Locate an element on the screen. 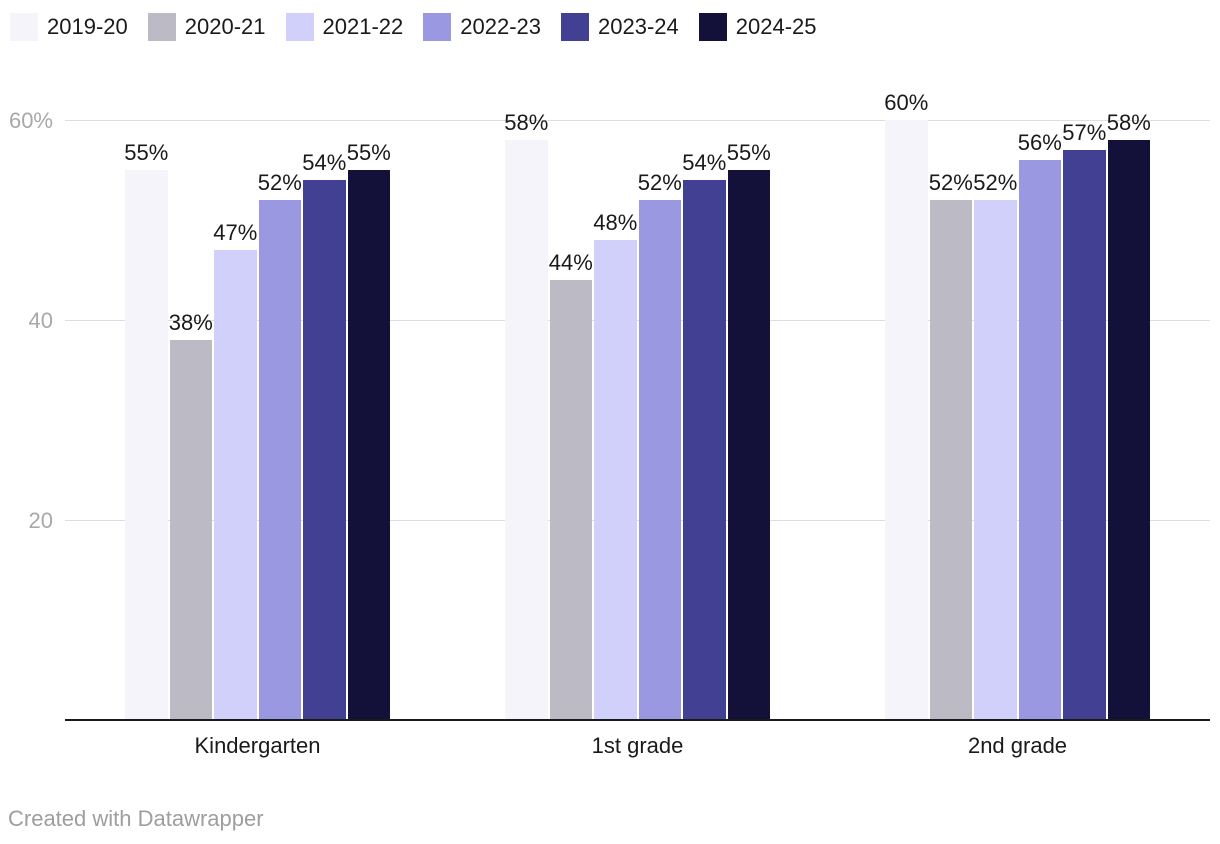  y-tick-label: 60% is located at coordinates (30, 120).